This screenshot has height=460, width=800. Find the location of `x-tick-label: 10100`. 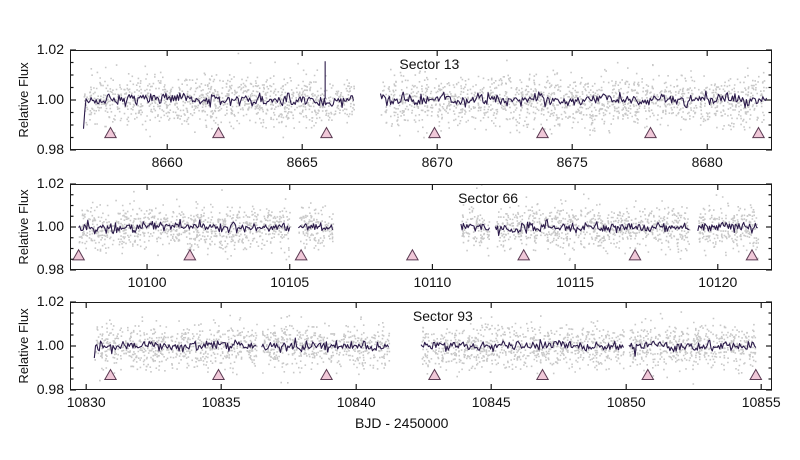

x-tick-label: 10100 is located at coordinates (147, 282).